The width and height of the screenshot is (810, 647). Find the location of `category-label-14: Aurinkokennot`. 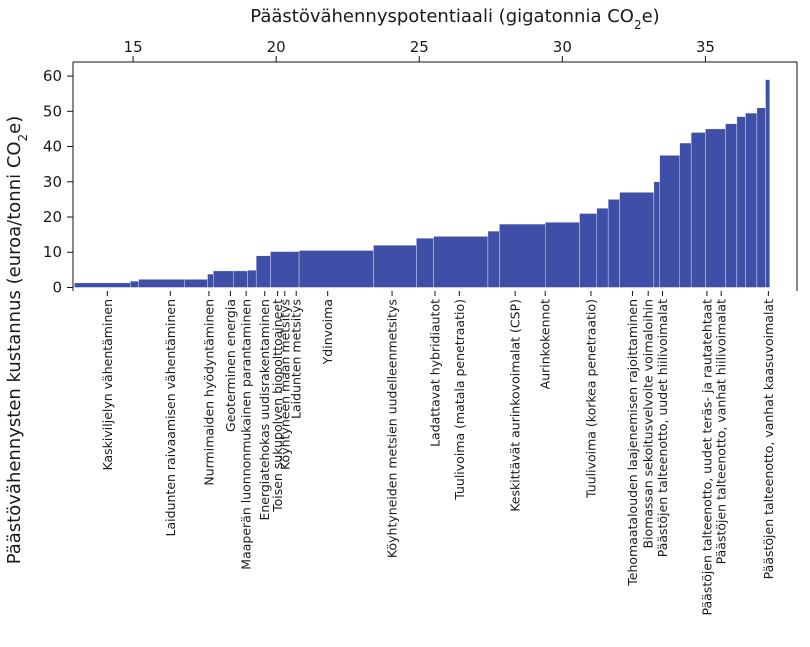

category-label-14: Aurinkokennot is located at coordinates (545, 344).